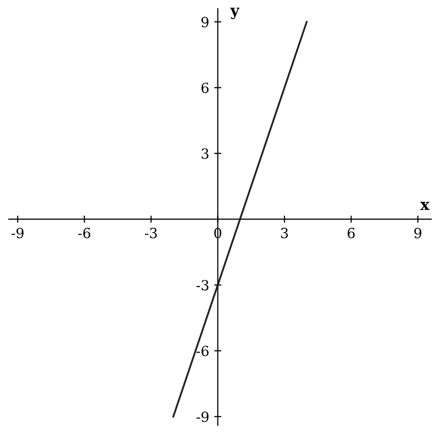 Image resolution: width=440 pixels, height=434 pixels. Describe the element at coordinates (284, 233) in the screenshot. I see `x-tick-label: 3` at that location.